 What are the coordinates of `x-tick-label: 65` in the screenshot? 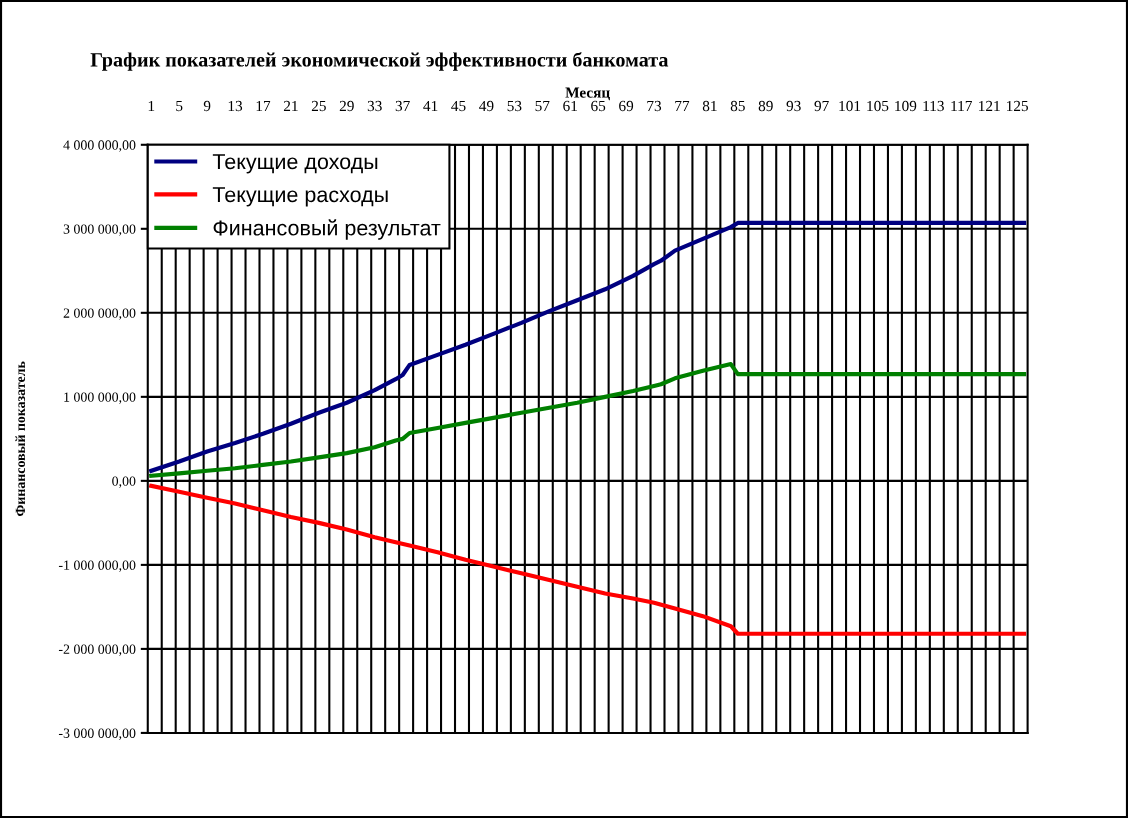 It's located at (598, 106).